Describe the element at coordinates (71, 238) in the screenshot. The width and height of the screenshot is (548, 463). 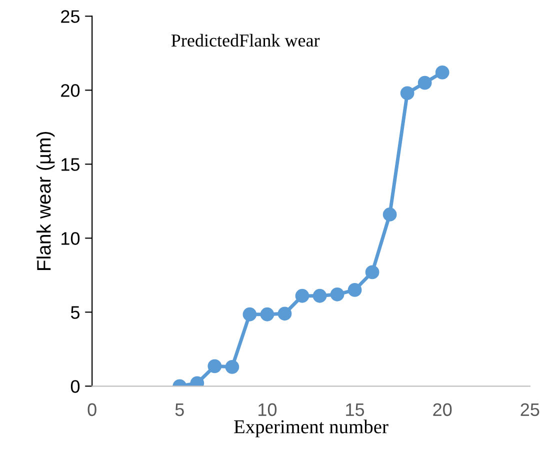
I see `y-tick-label: 10` at that location.